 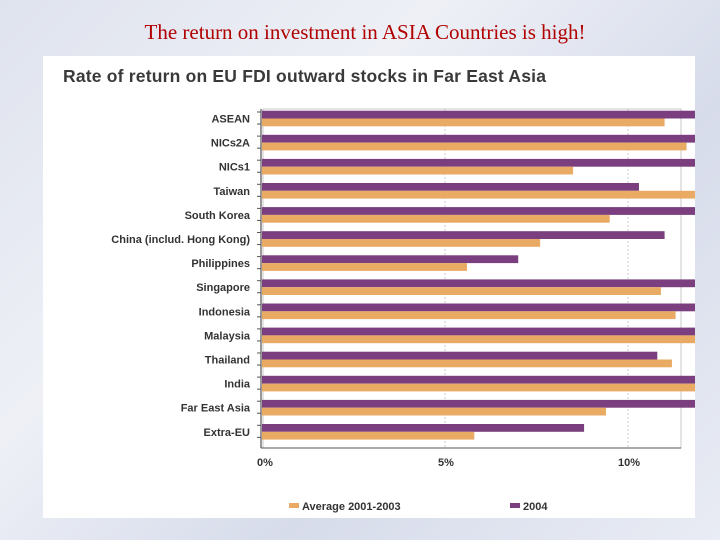 What do you see at coordinates (436, 218) in the screenshot?
I see `bar-average-south-korea` at bounding box center [436, 218].